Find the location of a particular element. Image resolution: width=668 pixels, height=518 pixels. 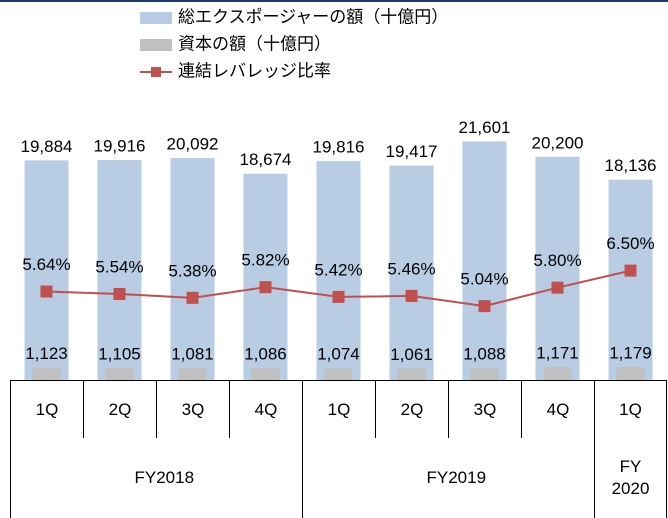

data-label: 5.54% is located at coordinates (119, 266).